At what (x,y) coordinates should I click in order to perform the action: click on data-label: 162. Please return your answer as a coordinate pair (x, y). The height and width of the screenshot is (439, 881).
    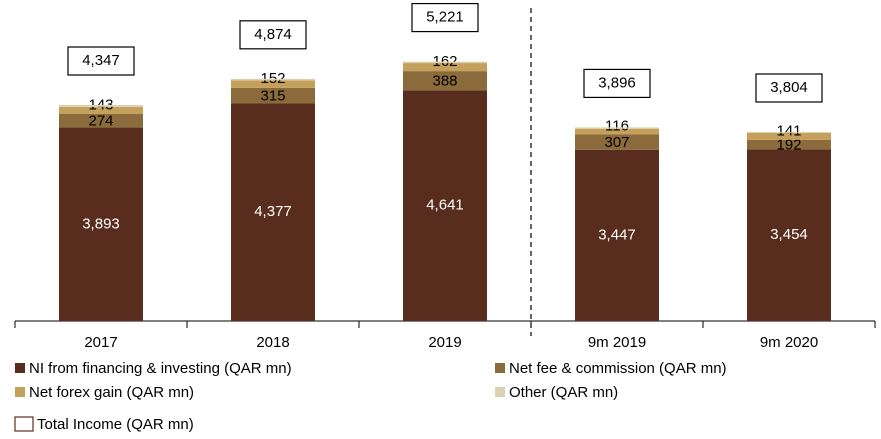
    Looking at the image, I should click on (444, 61).